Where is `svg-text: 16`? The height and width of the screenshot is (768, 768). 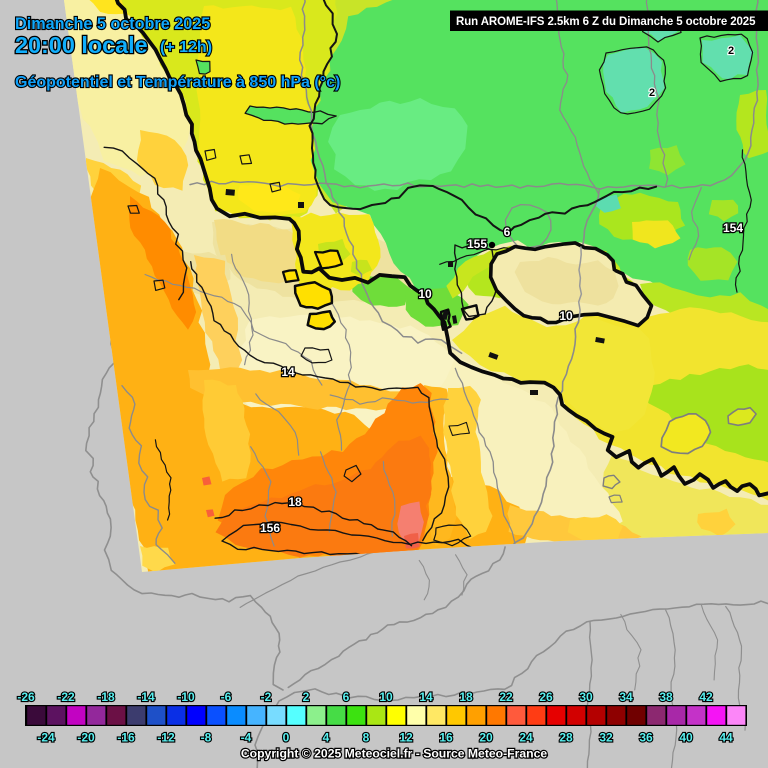 svg-text: 16 is located at coordinates (446, 738).